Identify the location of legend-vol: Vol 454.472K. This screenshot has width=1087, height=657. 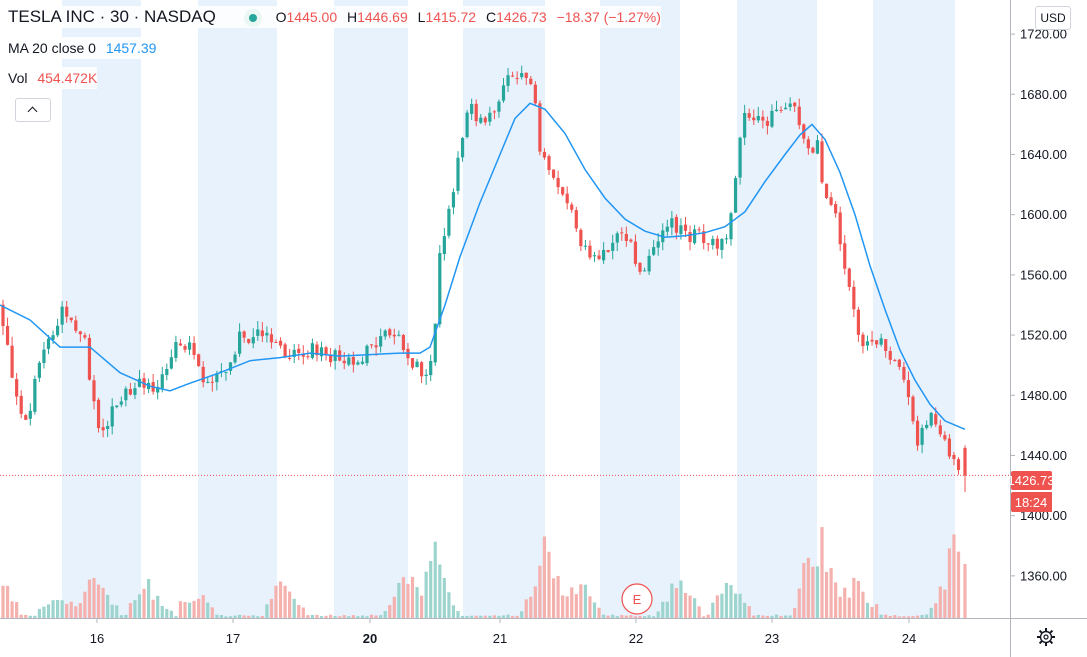
(53, 78).